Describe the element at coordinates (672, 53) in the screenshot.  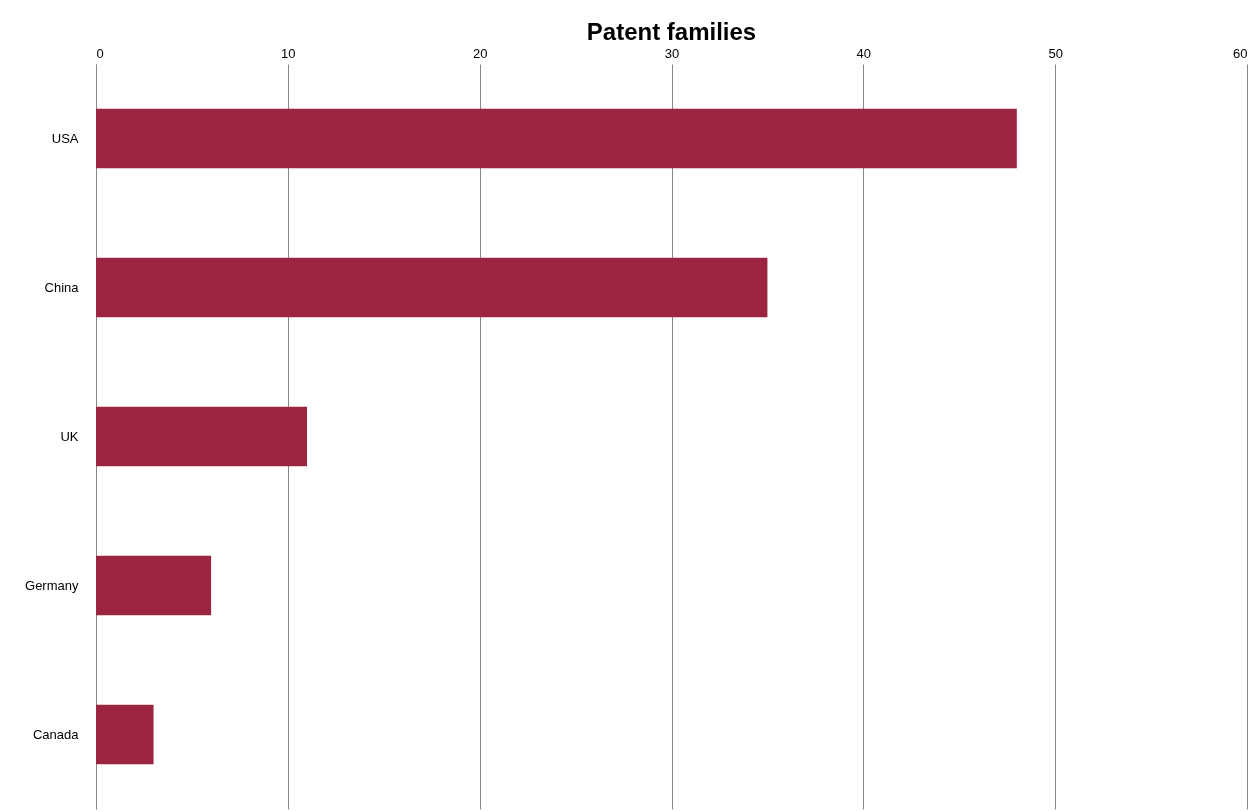
I see `x-tick-label: 30` at that location.